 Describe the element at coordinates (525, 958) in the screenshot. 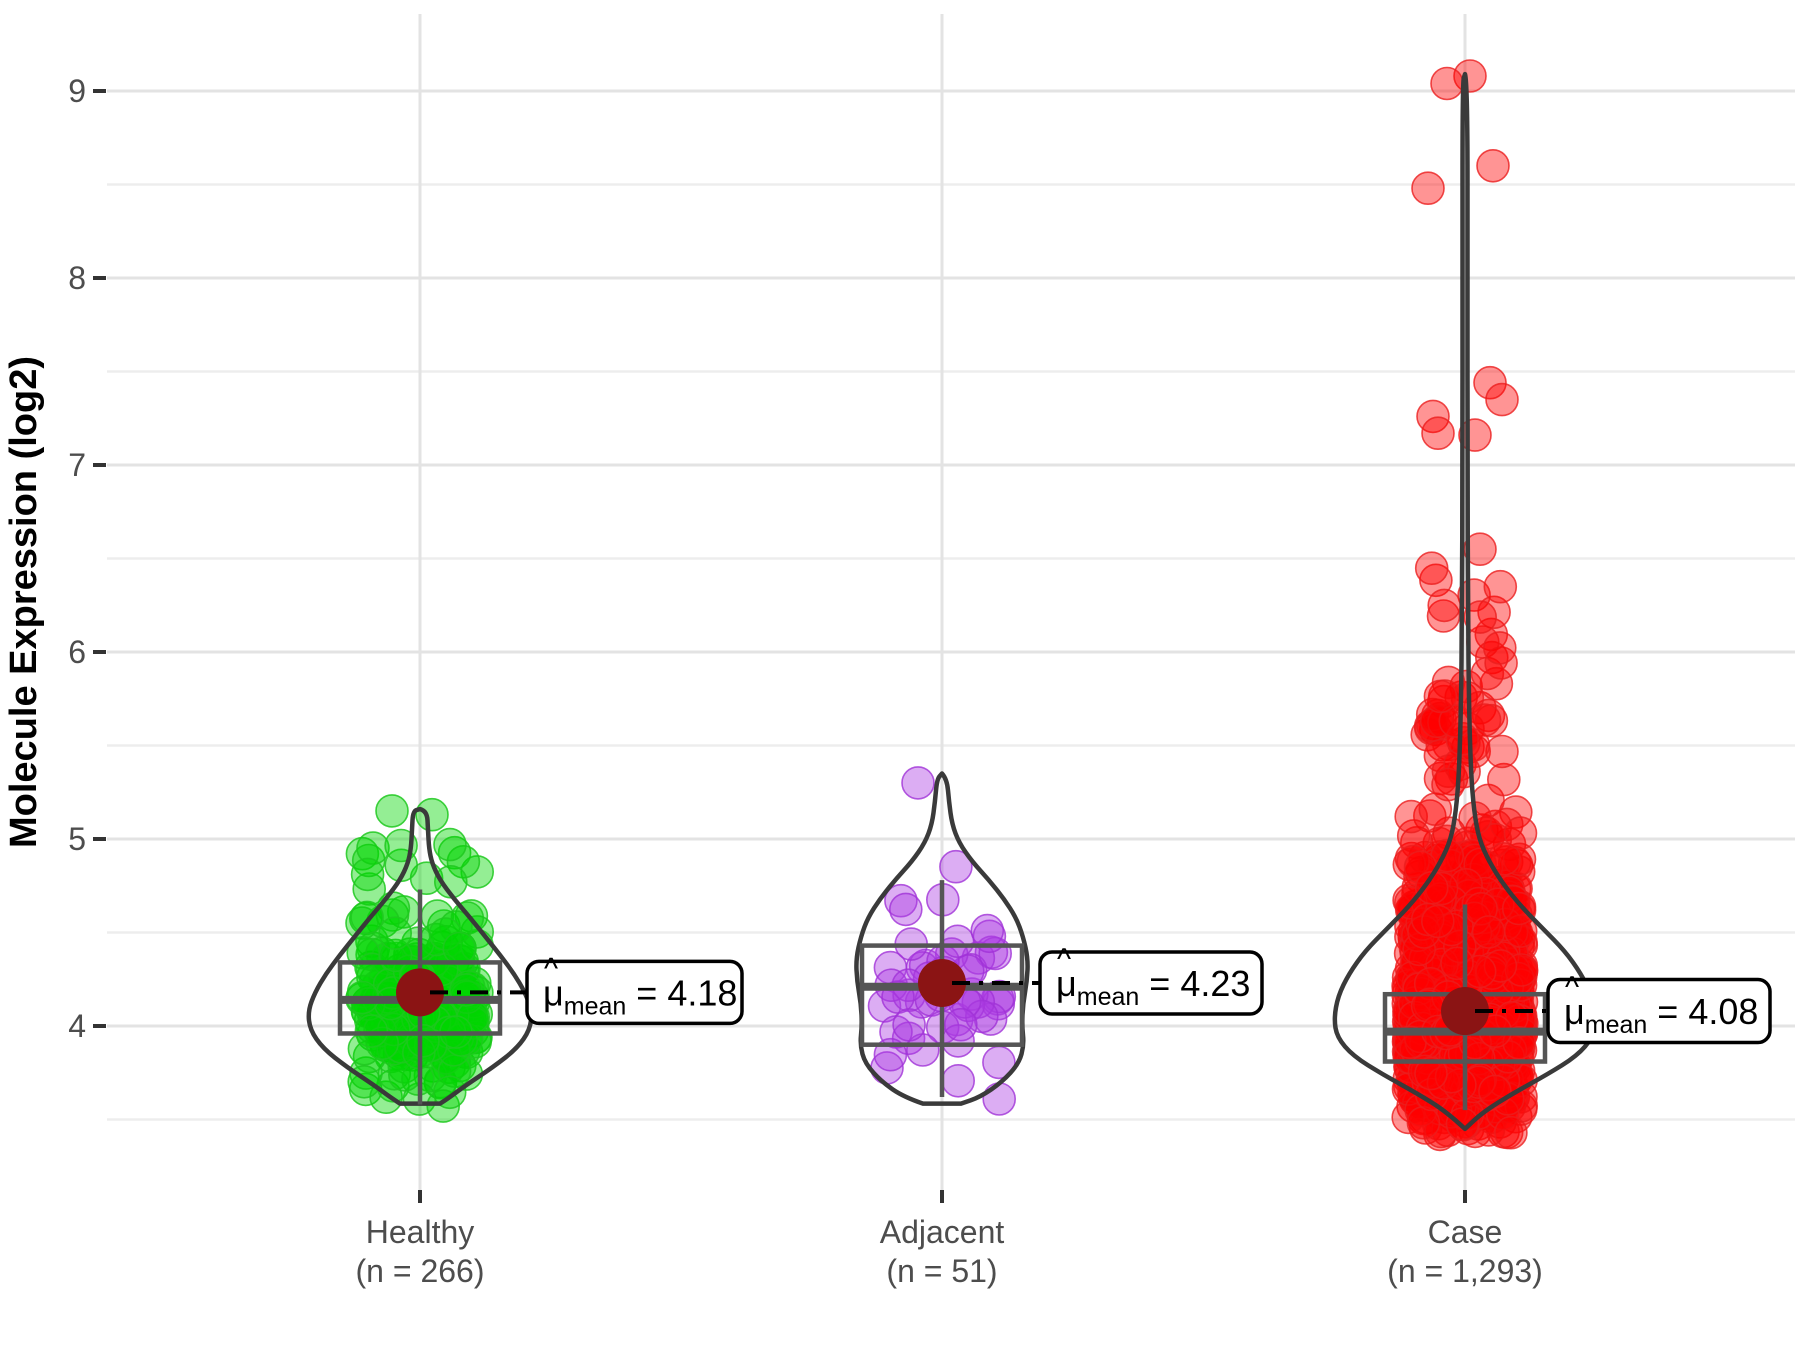

I see `group-healthy: ^μmean = 4.18` at that location.